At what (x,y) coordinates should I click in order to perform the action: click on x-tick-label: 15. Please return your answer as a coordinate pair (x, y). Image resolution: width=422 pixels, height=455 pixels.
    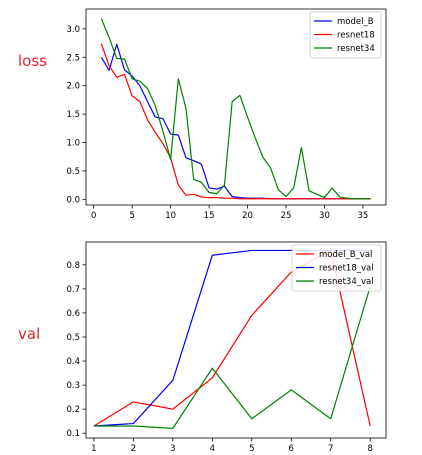
    Looking at the image, I should click on (209, 216).